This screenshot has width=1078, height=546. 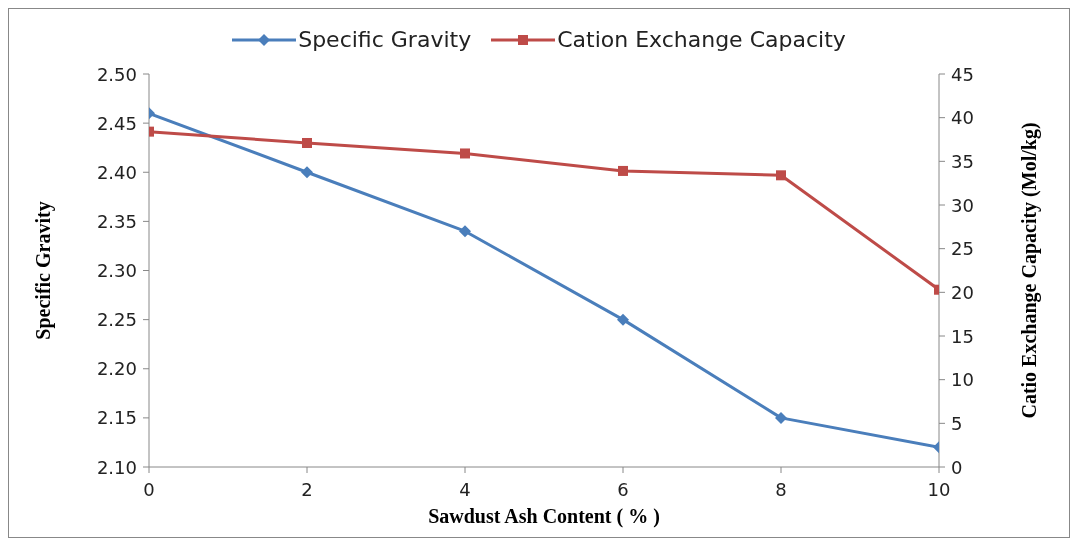 What do you see at coordinates (962, 336) in the screenshot?
I see `y2-tick-label: 15` at bounding box center [962, 336].